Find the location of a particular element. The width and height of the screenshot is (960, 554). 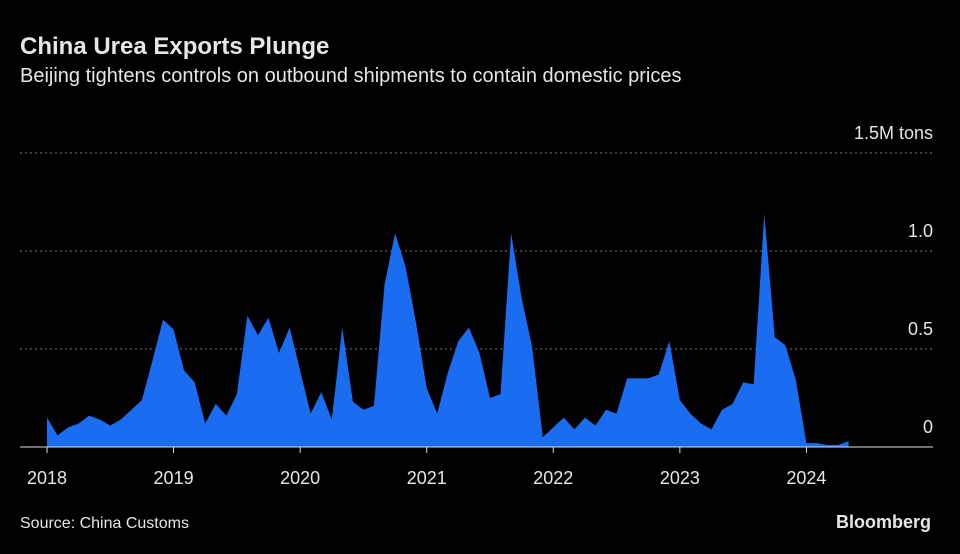

x-tick-label: 2022 is located at coordinates (553, 478).